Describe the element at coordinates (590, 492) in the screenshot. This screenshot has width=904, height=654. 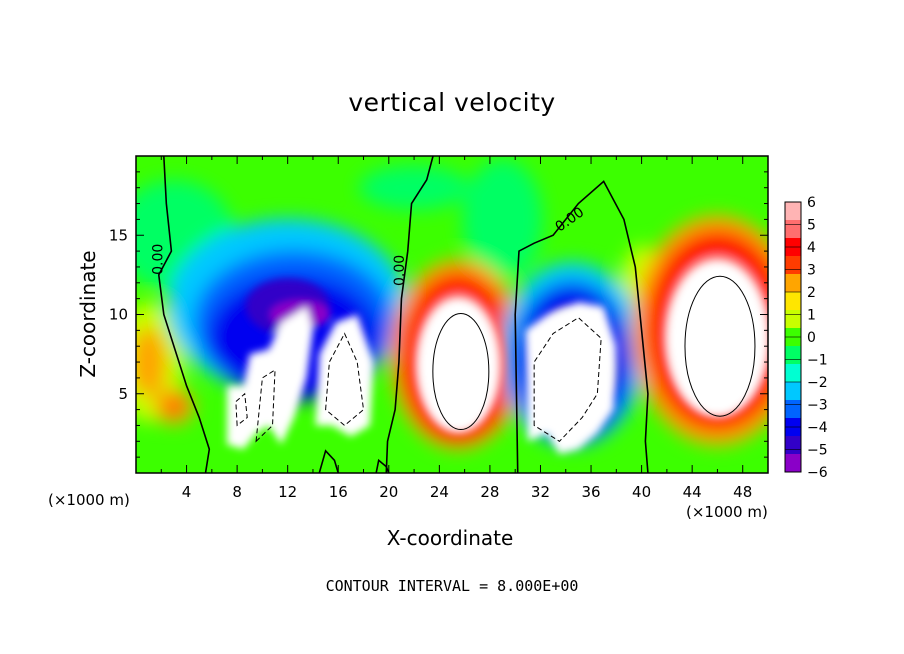
I see `x-tick-label: 36` at that location.